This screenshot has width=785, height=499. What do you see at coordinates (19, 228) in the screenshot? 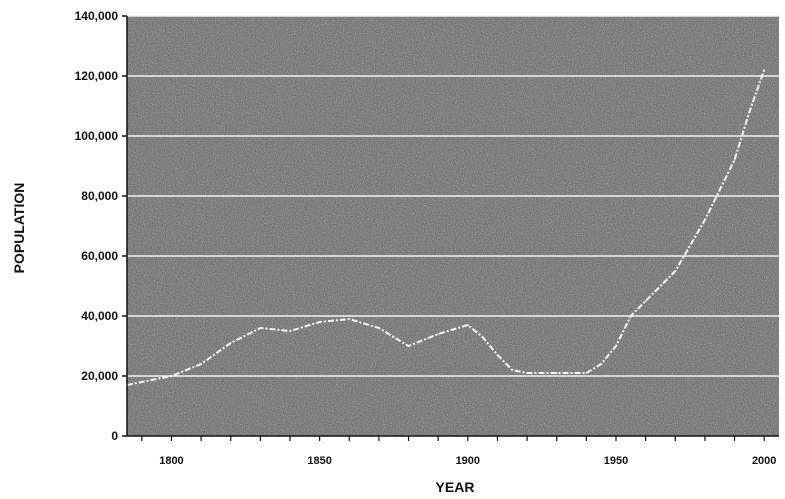
I see `y-axis-title: POPULATION` at bounding box center [19, 228].